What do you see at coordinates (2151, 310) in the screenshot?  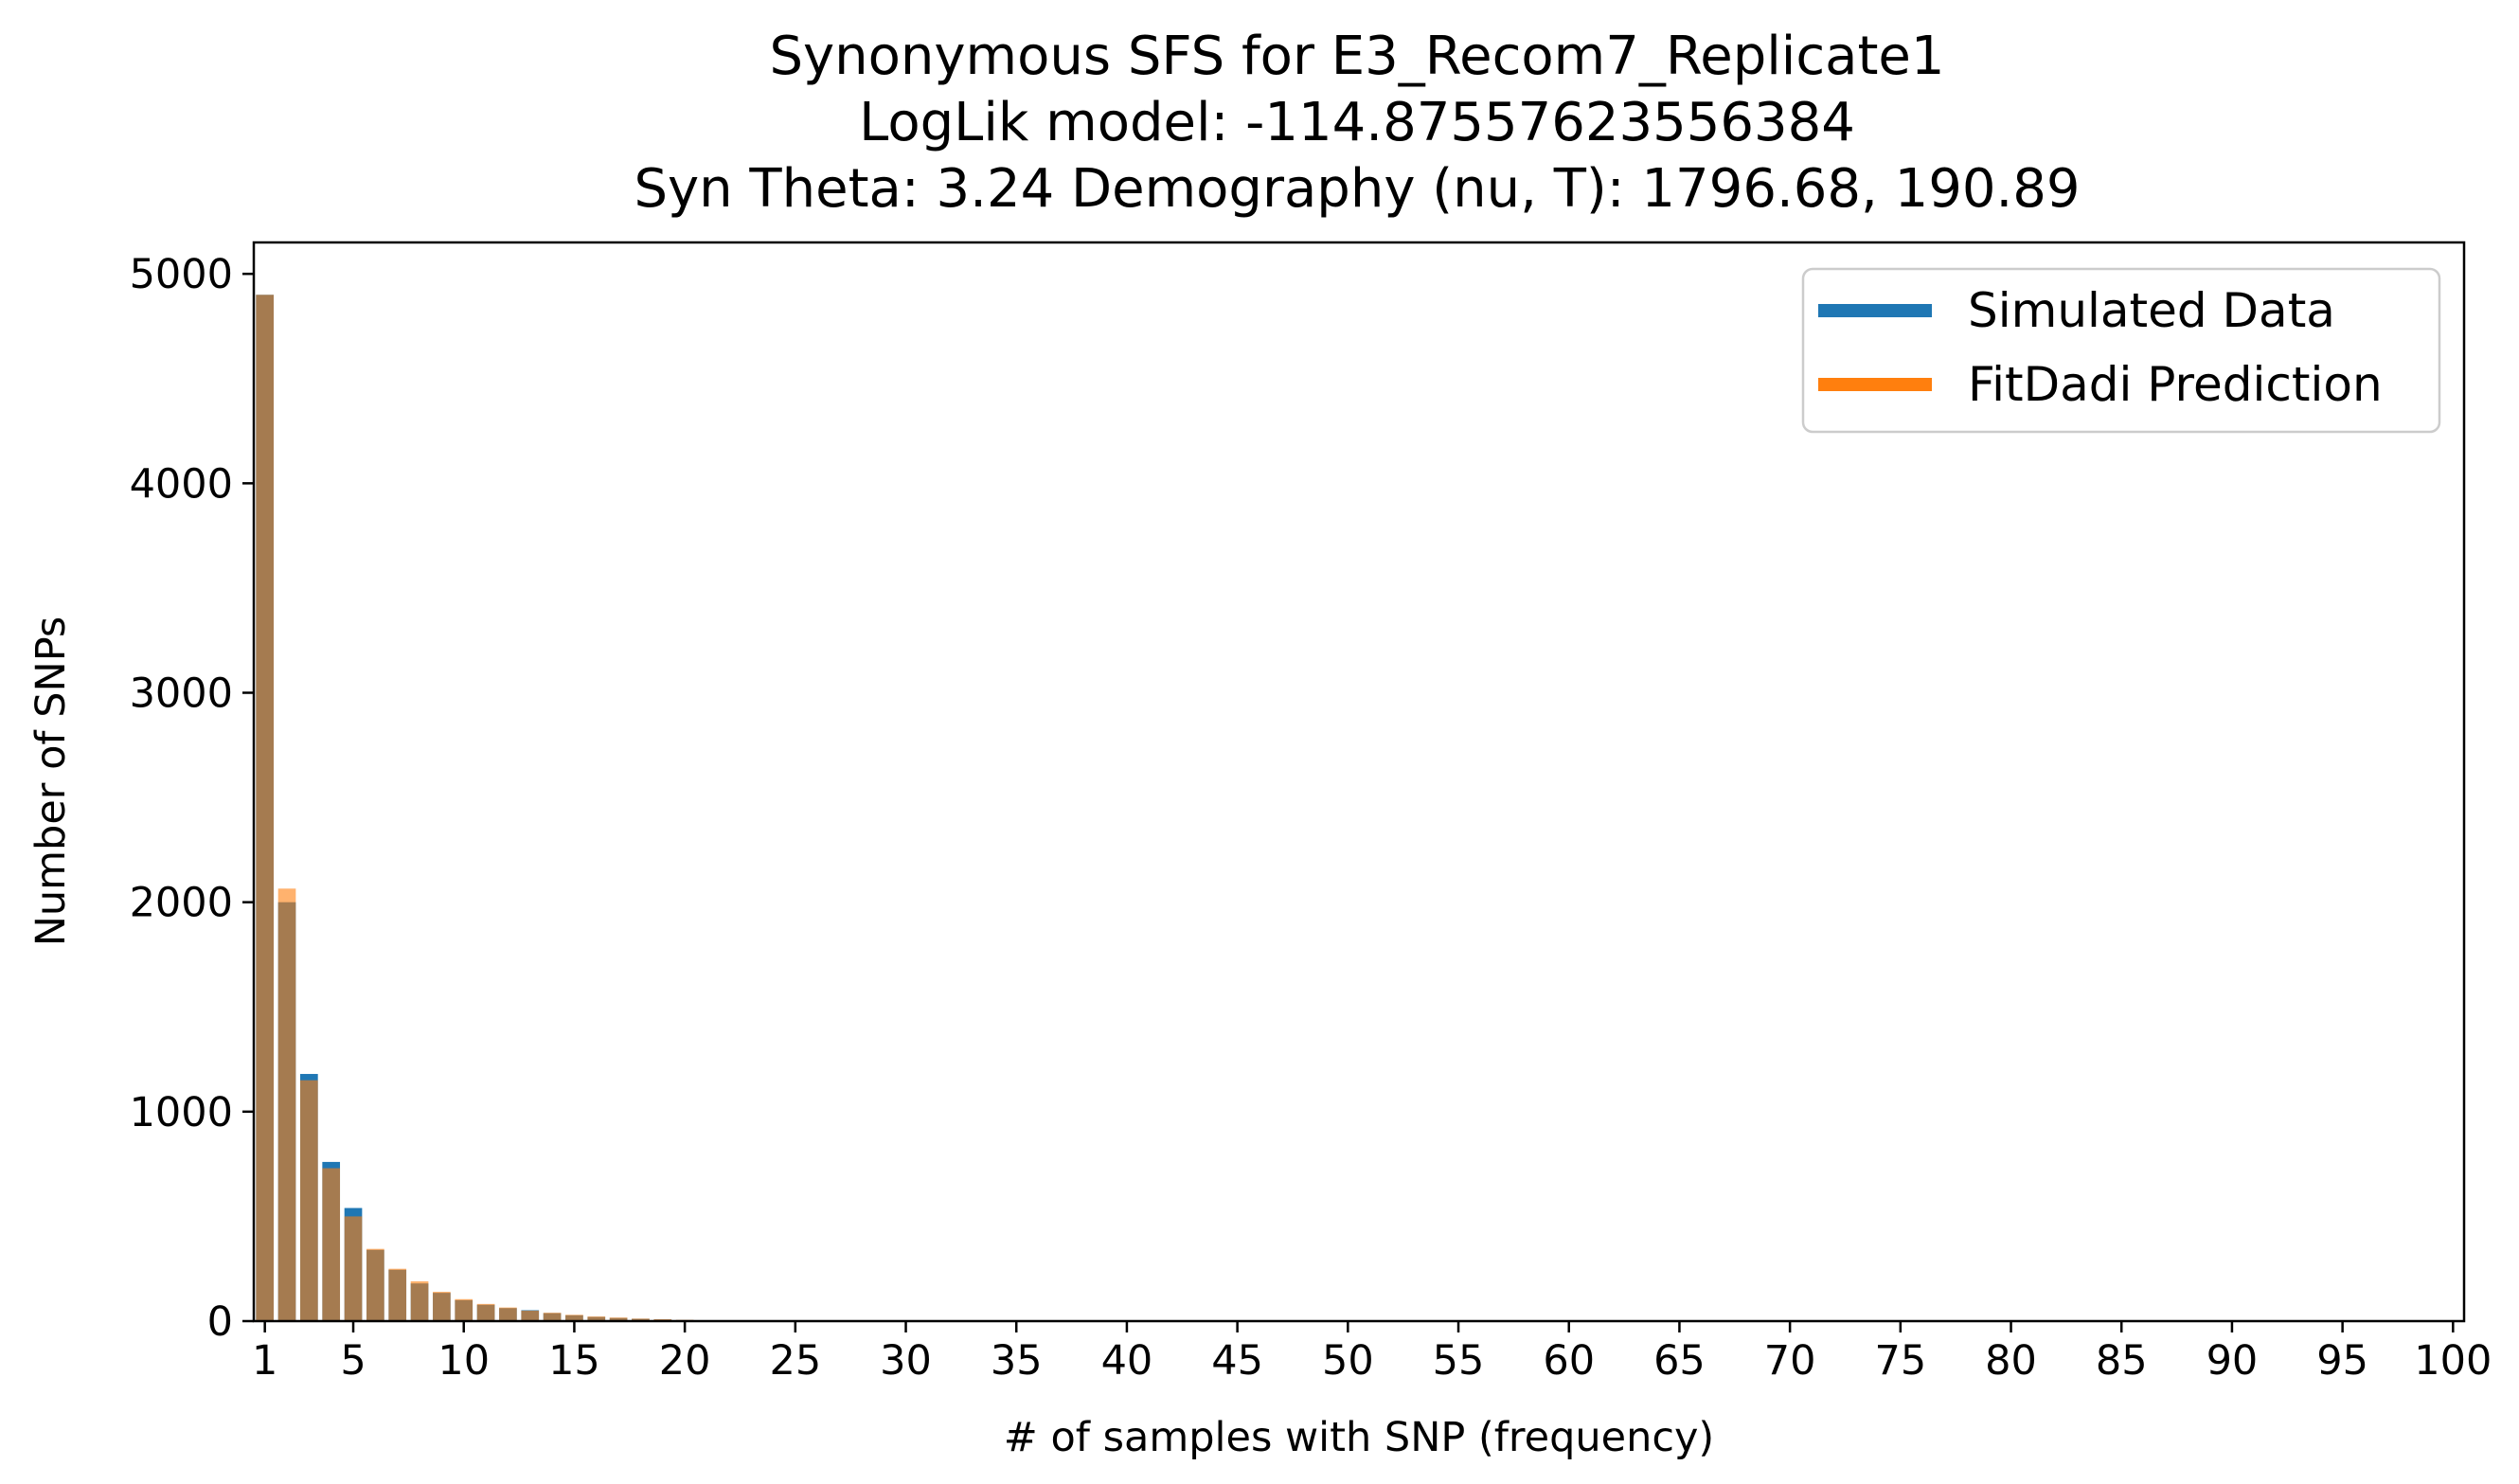 I see `legend-label-simulated-data: Simulated Data` at bounding box center [2151, 310].